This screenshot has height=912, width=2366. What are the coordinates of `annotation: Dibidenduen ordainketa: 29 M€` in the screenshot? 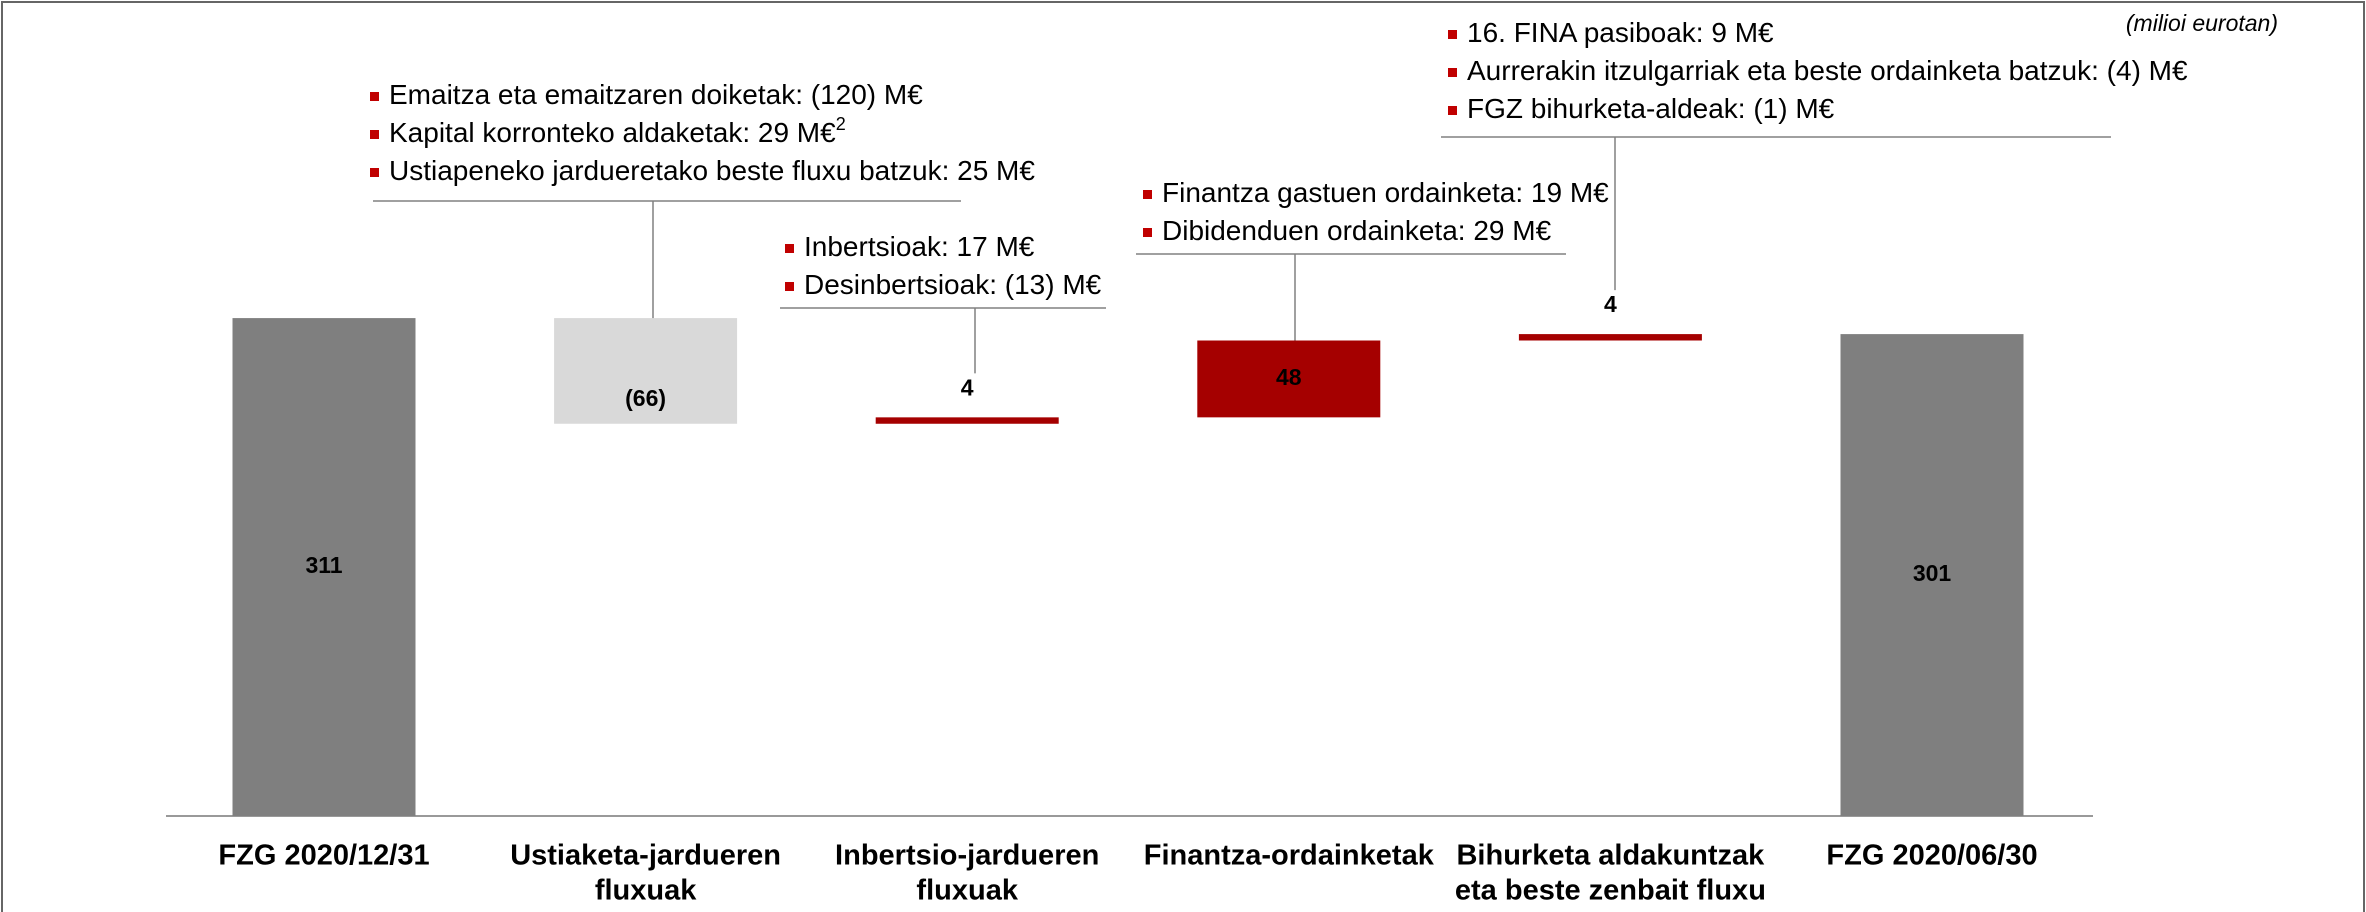 It's located at (1357, 230).